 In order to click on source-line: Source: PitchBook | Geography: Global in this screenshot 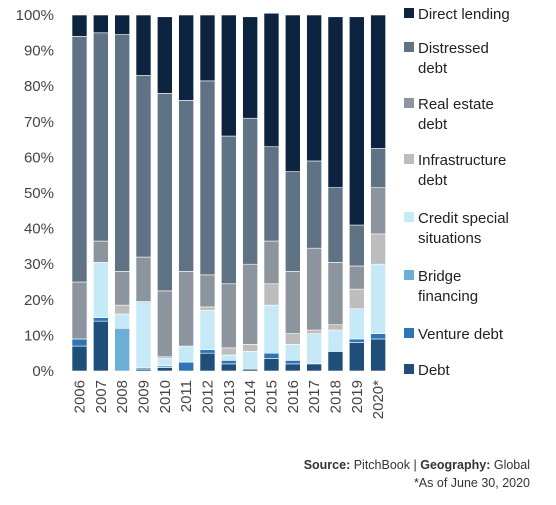, I will do `click(417, 465)`.